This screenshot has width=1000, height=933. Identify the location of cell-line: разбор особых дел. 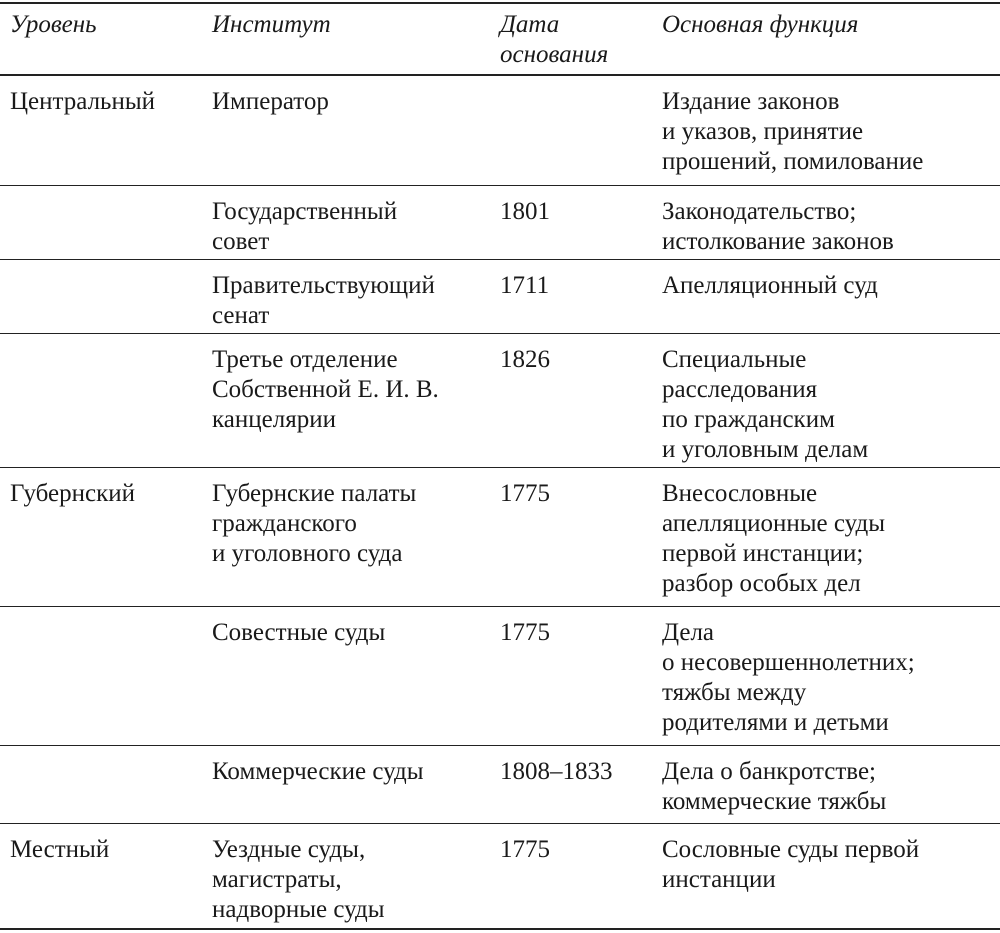
(761, 583).